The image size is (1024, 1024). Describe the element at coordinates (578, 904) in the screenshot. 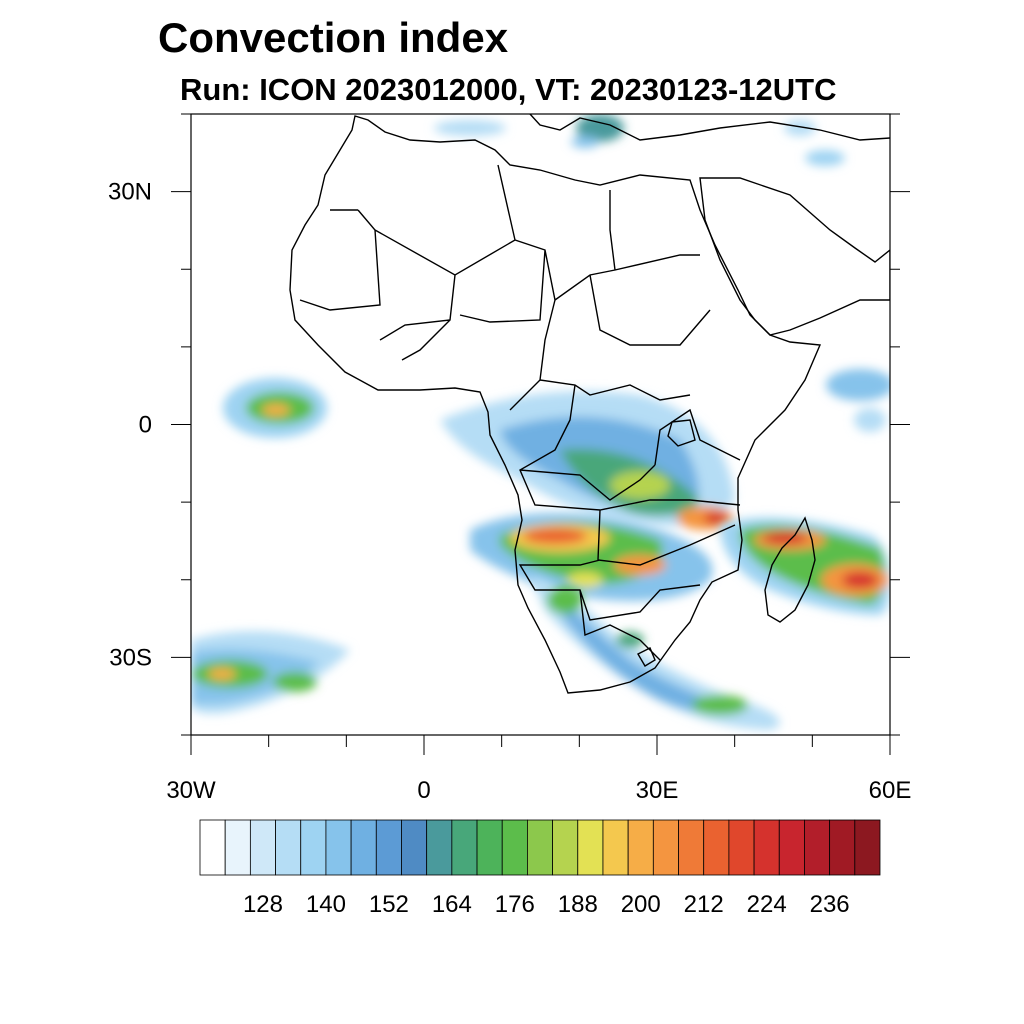

I see `colorbar-label: 188` at that location.